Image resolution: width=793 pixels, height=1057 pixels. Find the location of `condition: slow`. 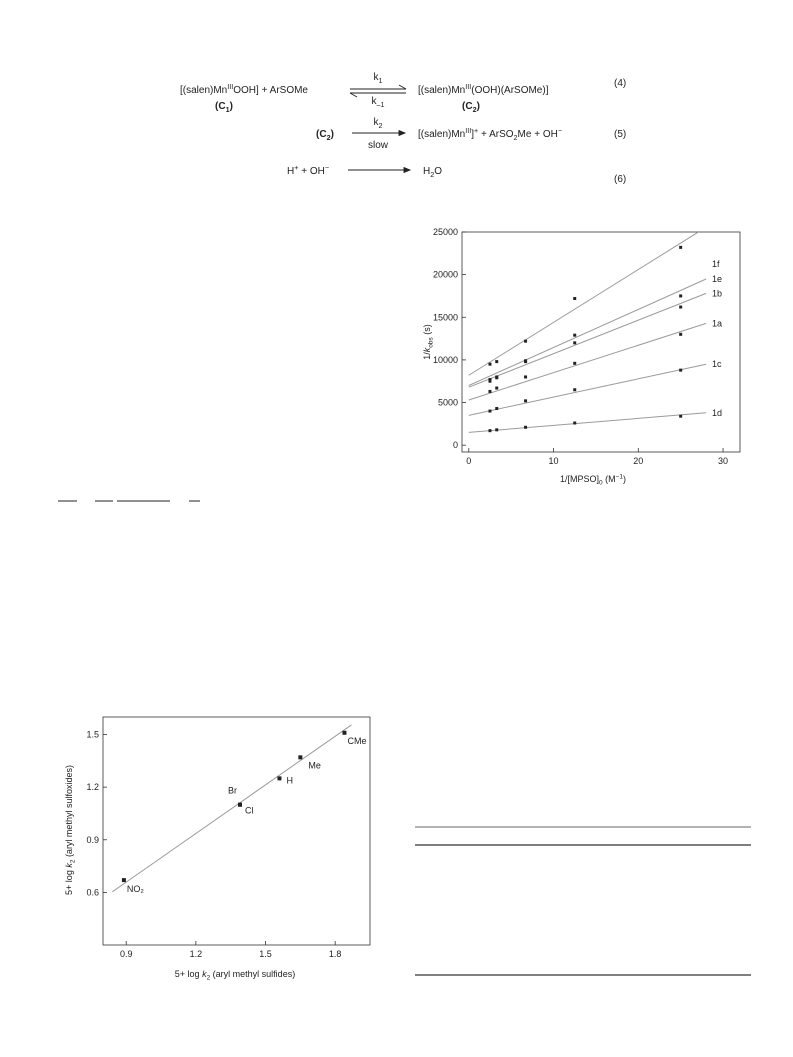

condition: slow is located at coordinates (378, 145).